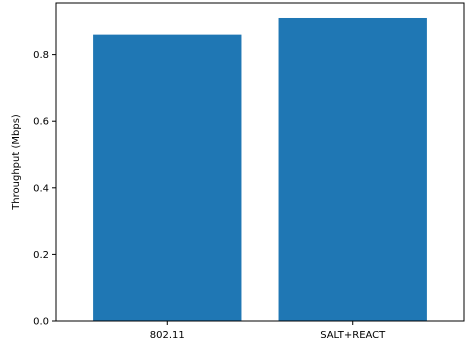 This screenshot has width=475, height=345. I want to click on x-tick-label: 802.11, so click(167, 335).